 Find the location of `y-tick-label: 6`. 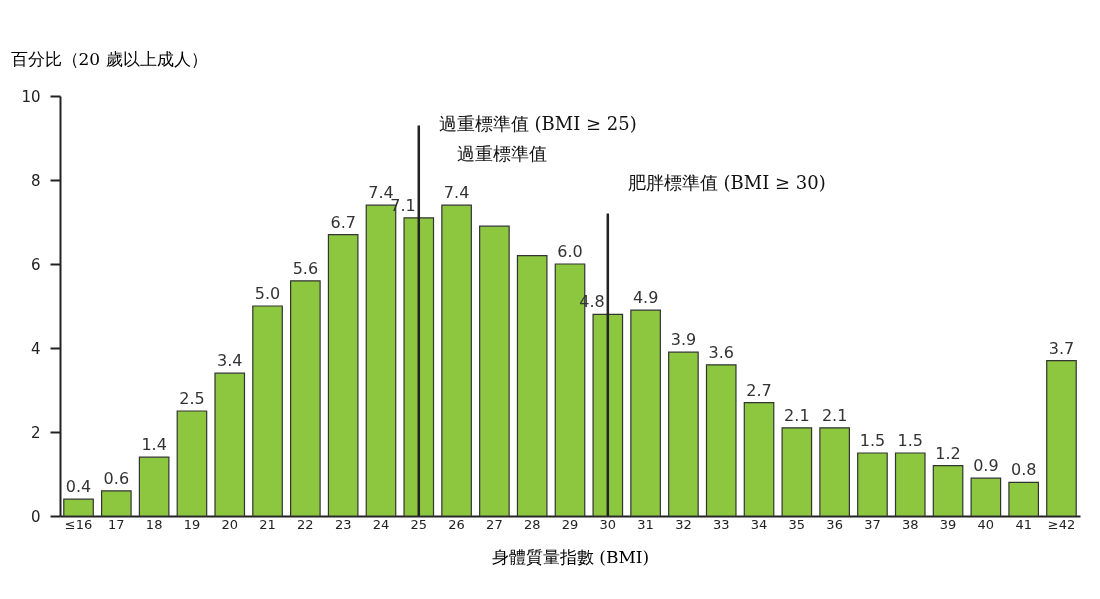

y-tick-label: 6 is located at coordinates (35, 264).